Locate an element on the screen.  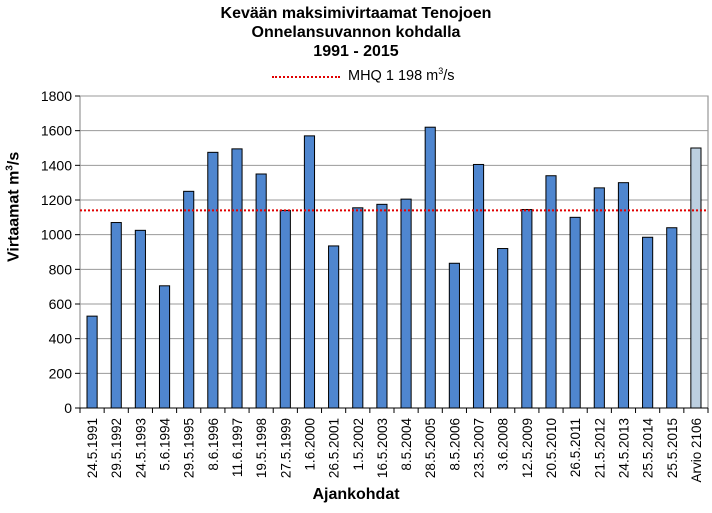
x-tick-label: 25.5.2015 is located at coordinates (672, 448).